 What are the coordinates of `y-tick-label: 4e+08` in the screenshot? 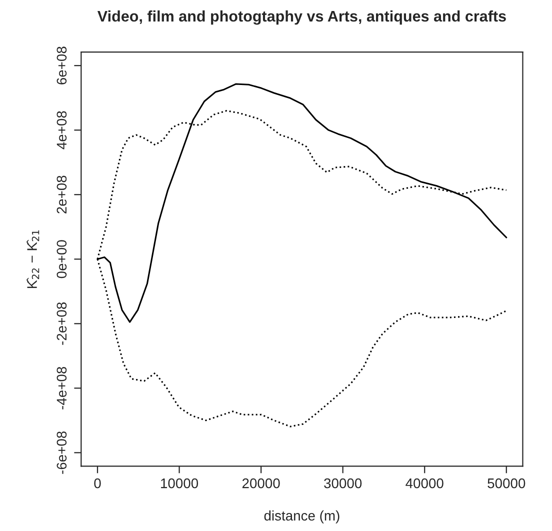 It's located at (61, 130).